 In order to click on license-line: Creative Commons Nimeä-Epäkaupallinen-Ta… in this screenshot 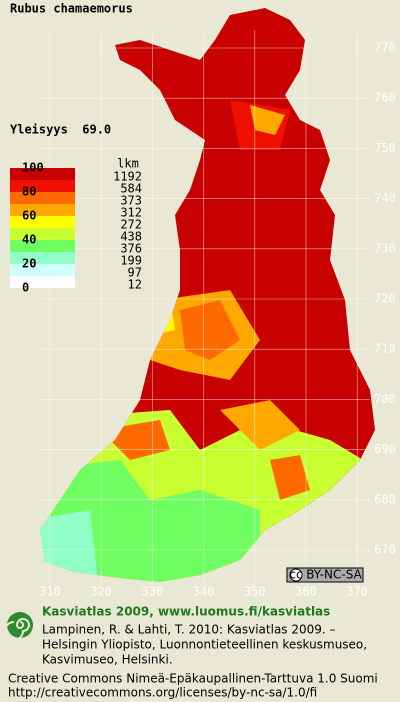, I will do `click(193, 679)`.